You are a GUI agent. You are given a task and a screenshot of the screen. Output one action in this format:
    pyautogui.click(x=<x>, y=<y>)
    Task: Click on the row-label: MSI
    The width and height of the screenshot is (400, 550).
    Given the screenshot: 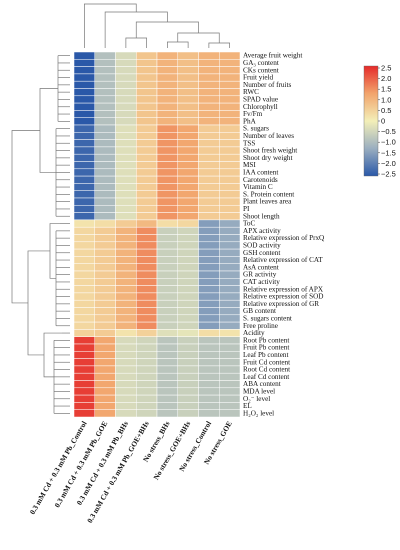 What is the action you would take?
    pyautogui.click(x=249, y=165)
    